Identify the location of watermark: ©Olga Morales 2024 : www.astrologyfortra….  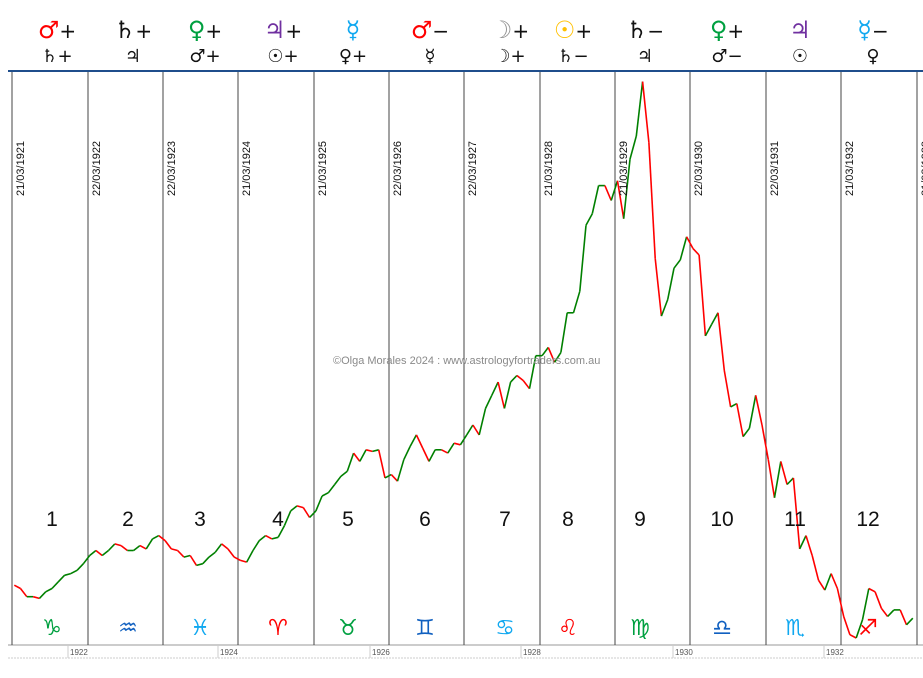
(467, 361).